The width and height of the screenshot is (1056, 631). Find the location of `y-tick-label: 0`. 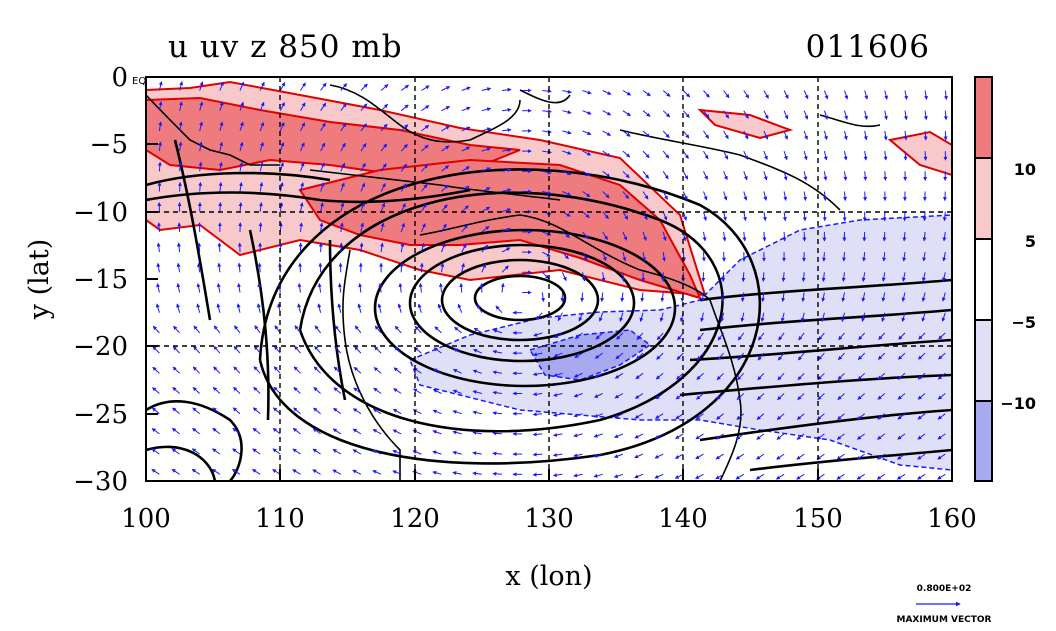

y-tick-label: 0 is located at coordinates (119, 78).